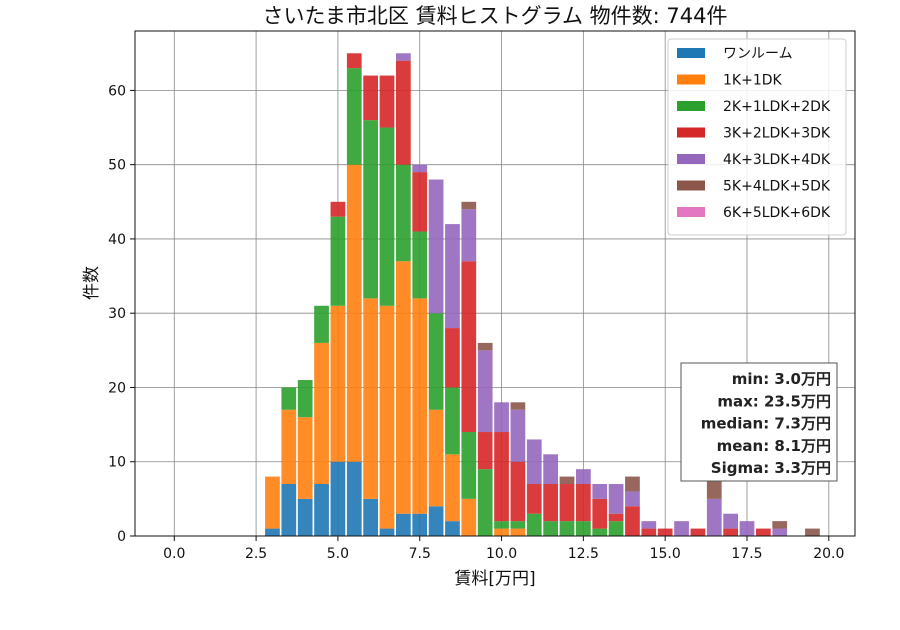  Describe the element at coordinates (777, 134) in the screenshot. I see `legend-label: 3K+2LDK+3DK` at that location.